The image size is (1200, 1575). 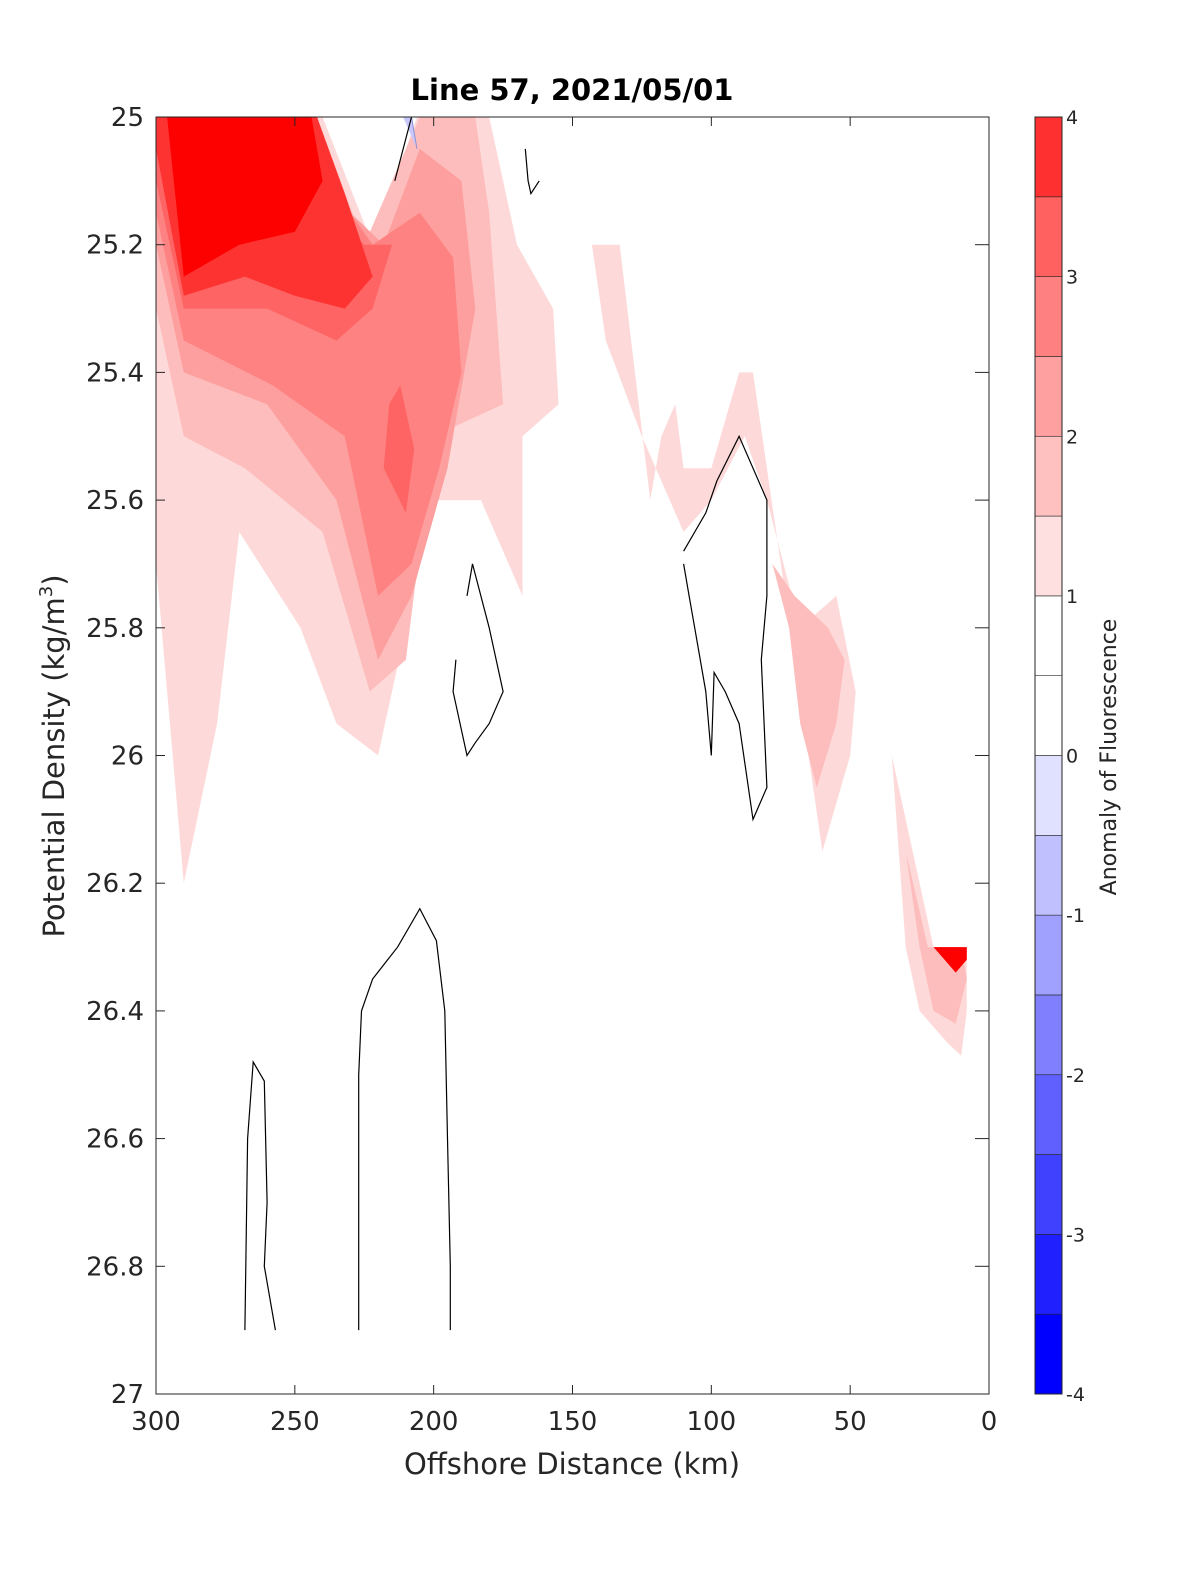 I want to click on colorbar-tick-label: -2, so click(x=1075, y=1076).